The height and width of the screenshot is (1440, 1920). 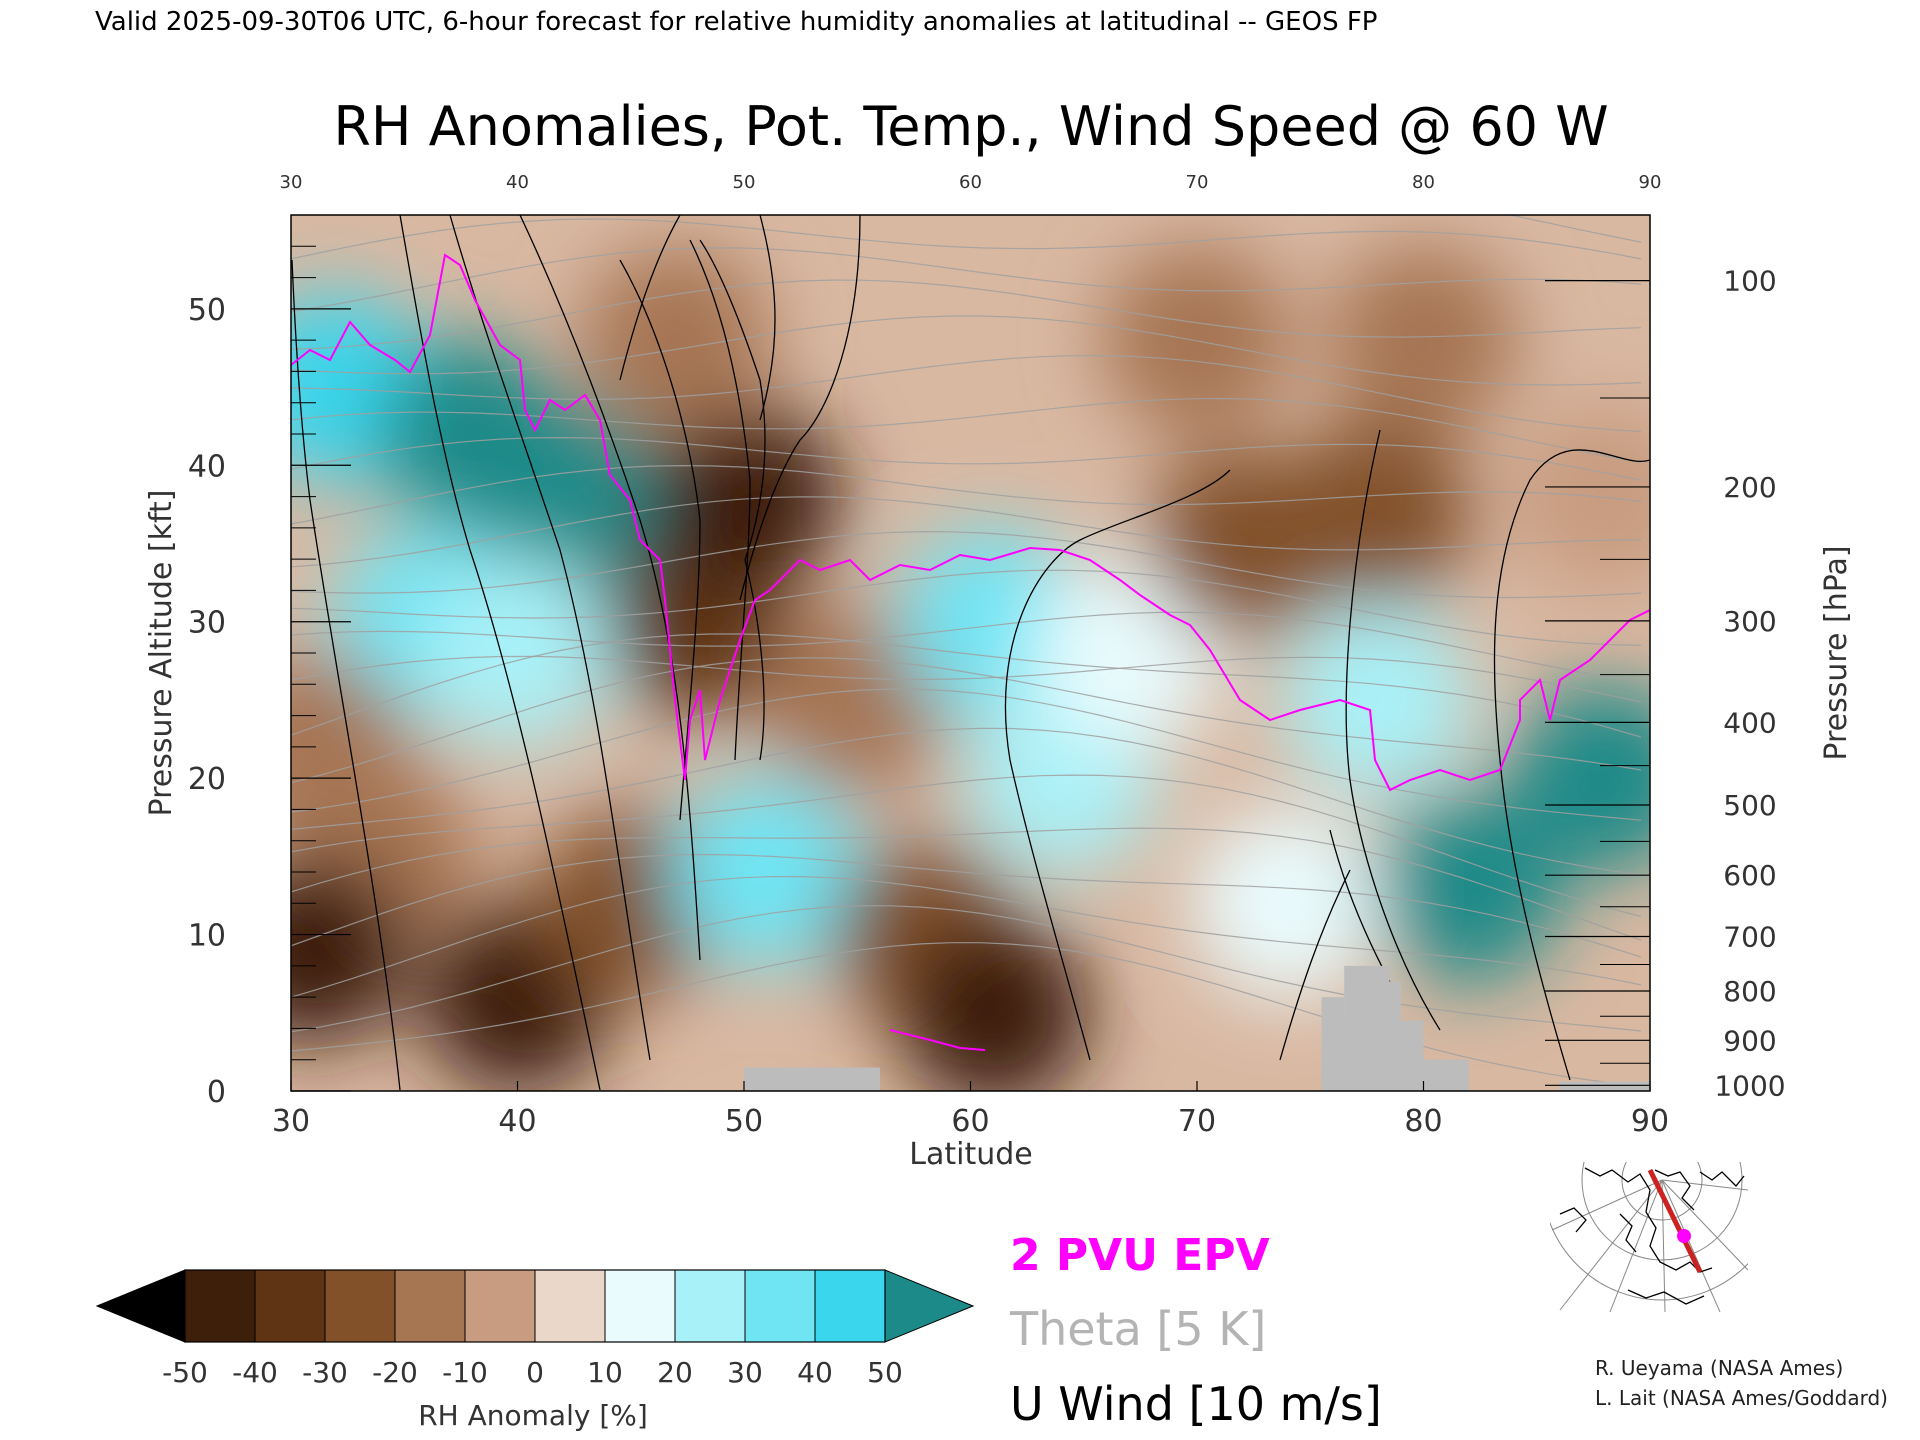 I want to click on colorbar-tick-label-7: 20, so click(x=675, y=1372).